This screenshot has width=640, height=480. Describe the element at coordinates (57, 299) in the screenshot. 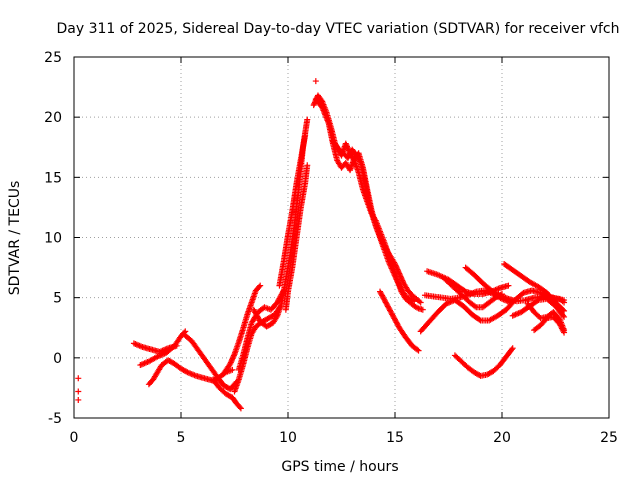

I see `y-tick-label: 5` at that location.